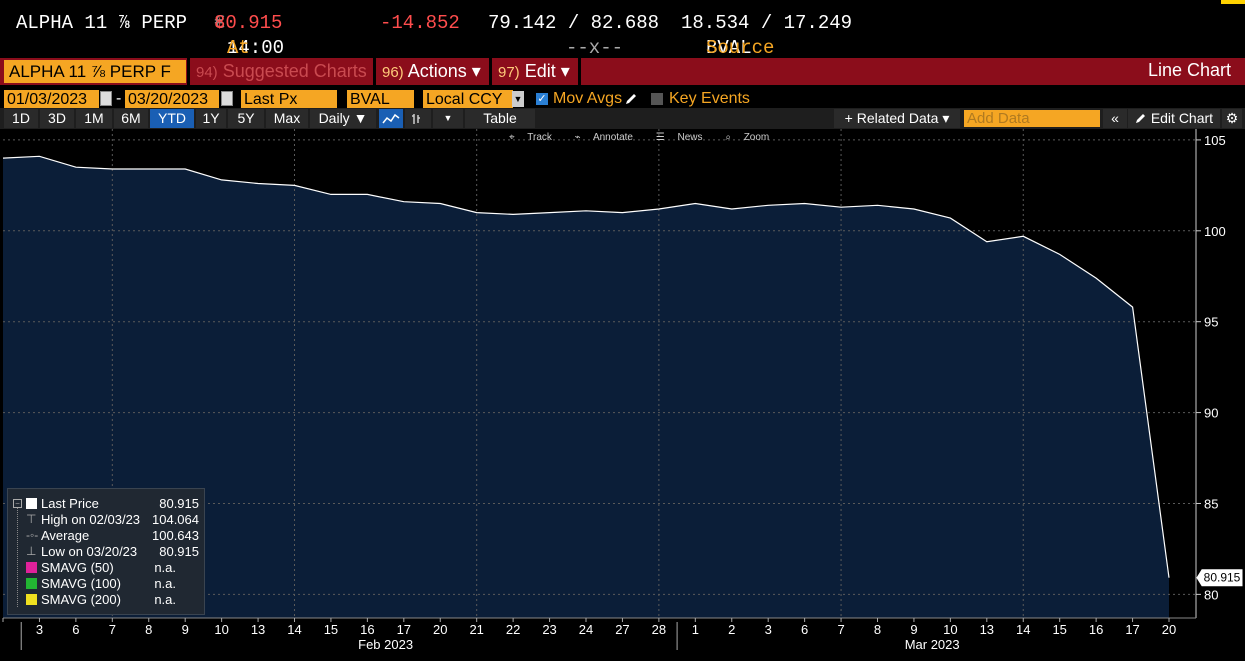 The width and height of the screenshot is (1245, 661). I want to click on divider, so click(490, 71).